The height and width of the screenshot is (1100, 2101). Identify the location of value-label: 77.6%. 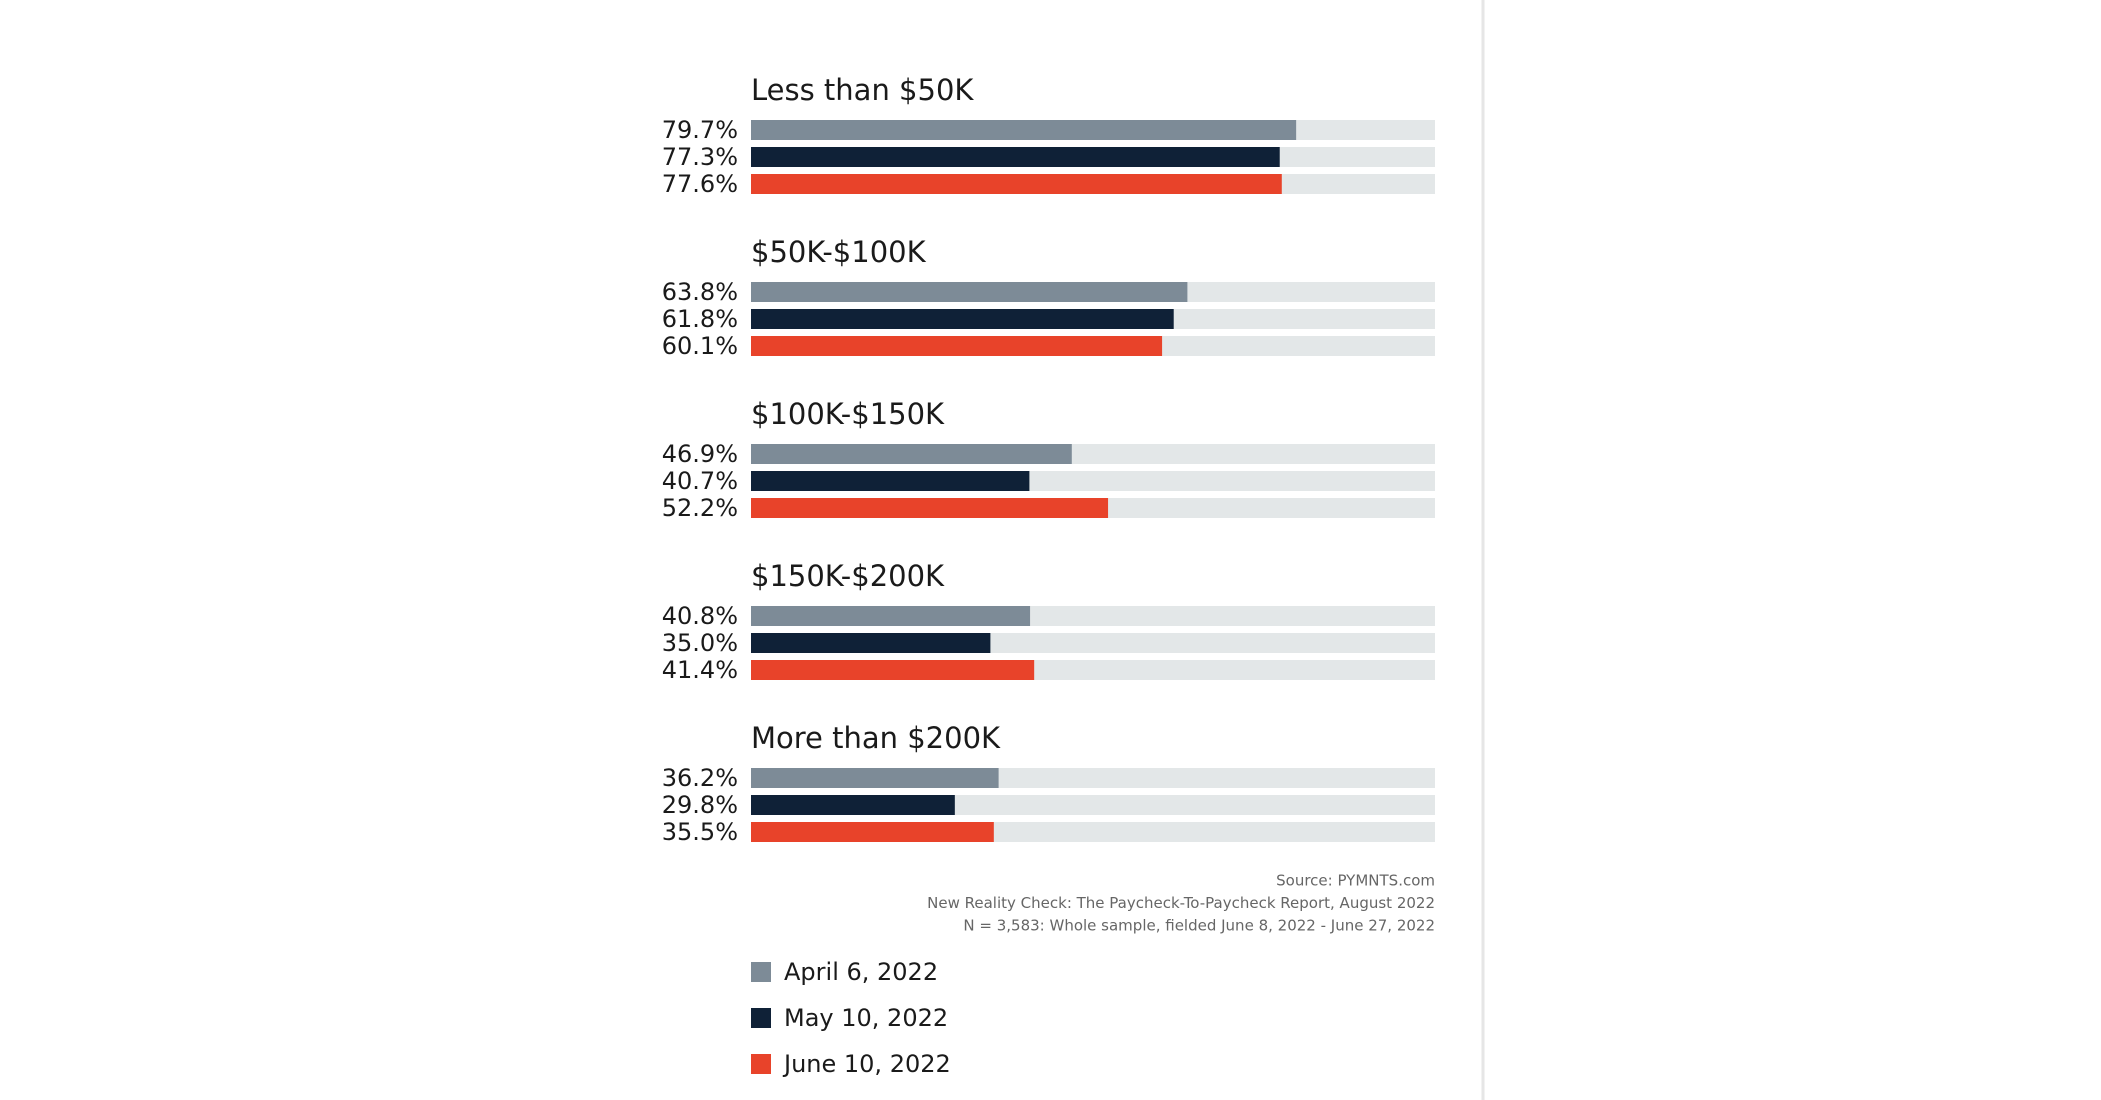
(700, 184).